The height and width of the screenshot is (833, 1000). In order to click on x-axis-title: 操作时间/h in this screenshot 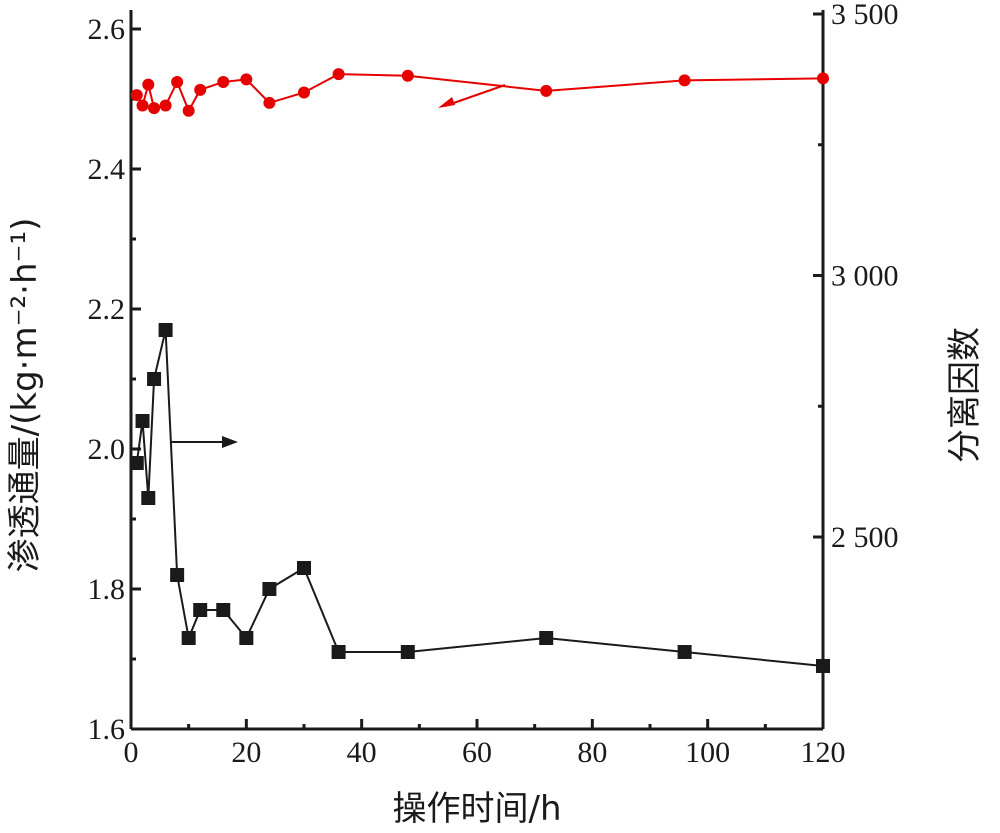, I will do `click(476, 809)`.